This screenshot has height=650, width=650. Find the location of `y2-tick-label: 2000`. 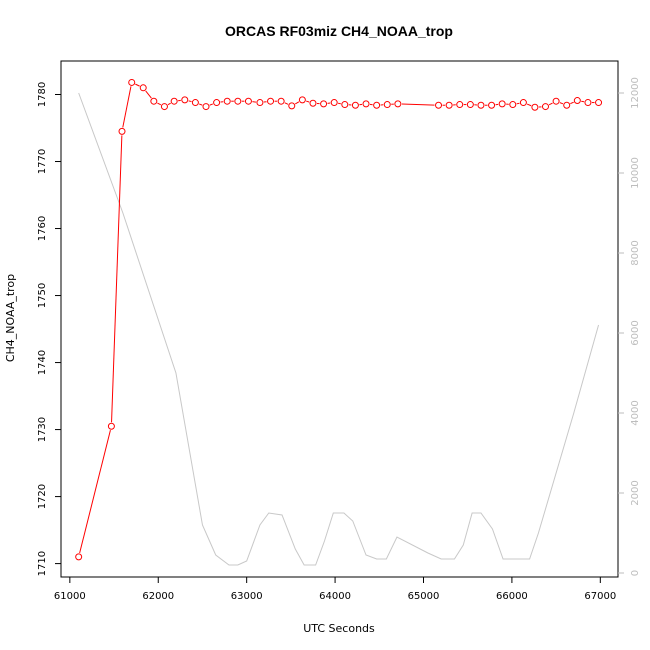

y2-tick-label: 2000 is located at coordinates (635, 492).